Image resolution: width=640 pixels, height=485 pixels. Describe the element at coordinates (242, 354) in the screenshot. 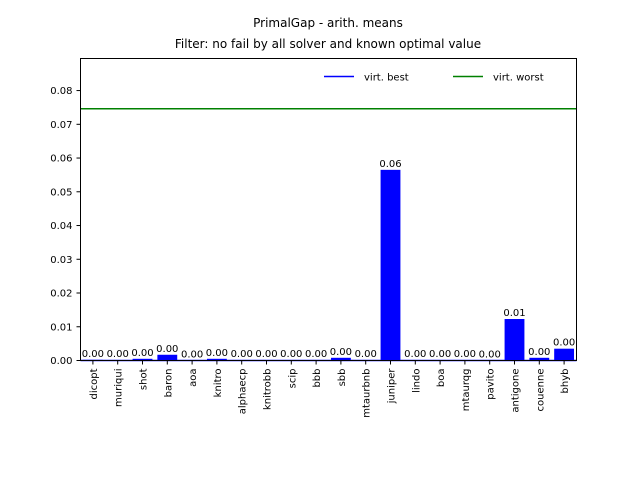

I see `data-label-alphaecp: 0.00` at that location.